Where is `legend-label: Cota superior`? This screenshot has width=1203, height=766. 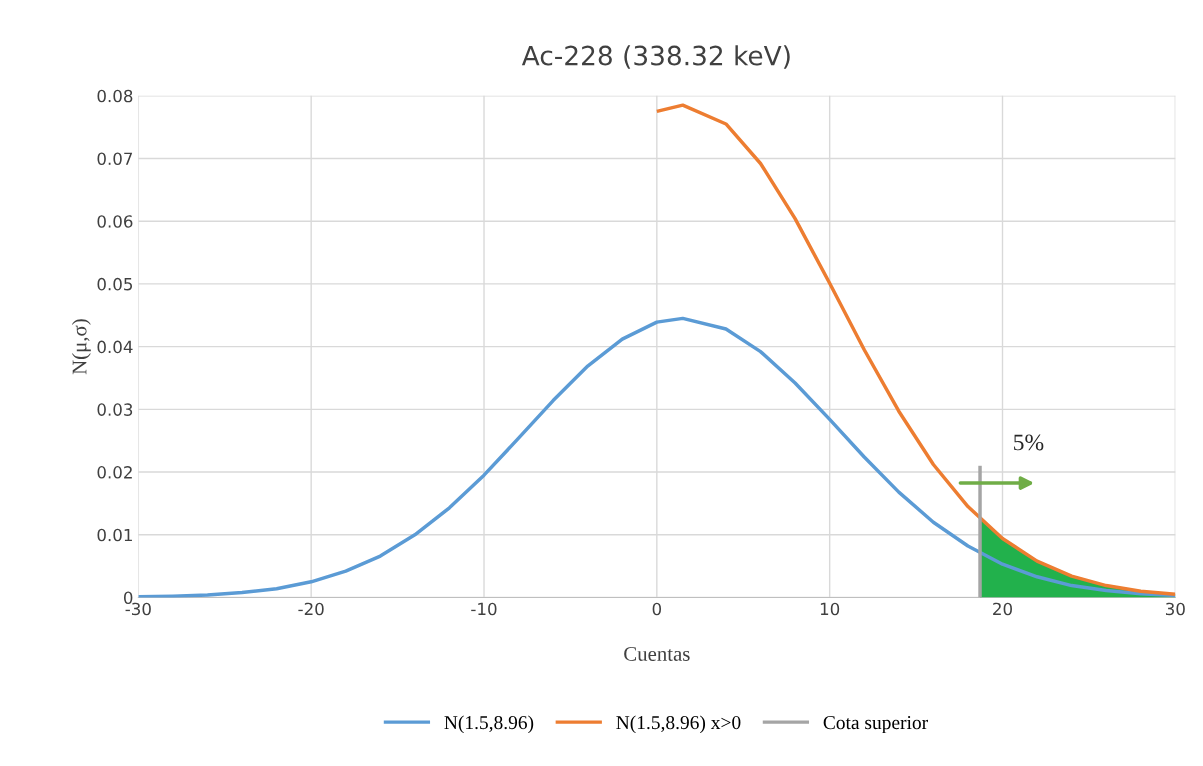
legend-label: Cota superior is located at coordinates (875, 725).